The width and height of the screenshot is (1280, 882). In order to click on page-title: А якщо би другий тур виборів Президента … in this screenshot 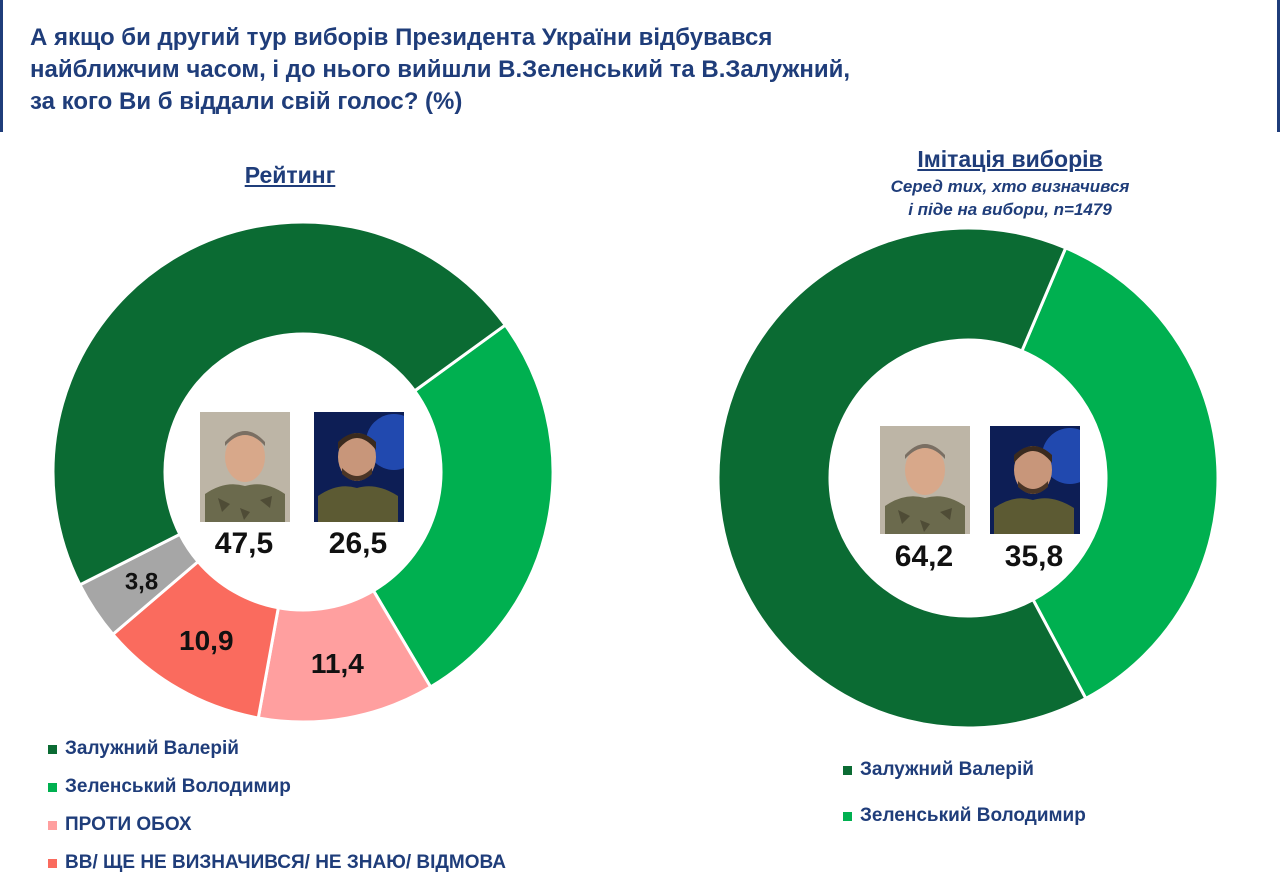, I will do `click(530, 70)`.